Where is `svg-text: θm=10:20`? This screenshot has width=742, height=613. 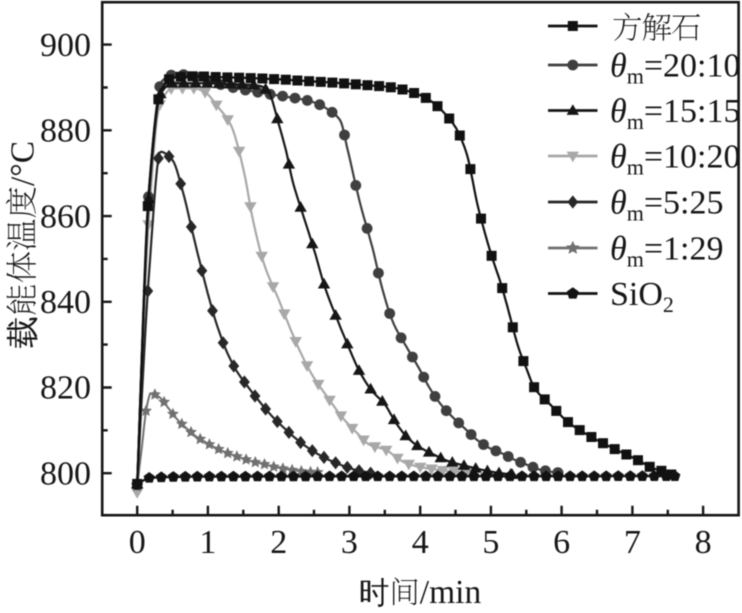
svg-text: θm=10:20 is located at coordinates (675, 159).